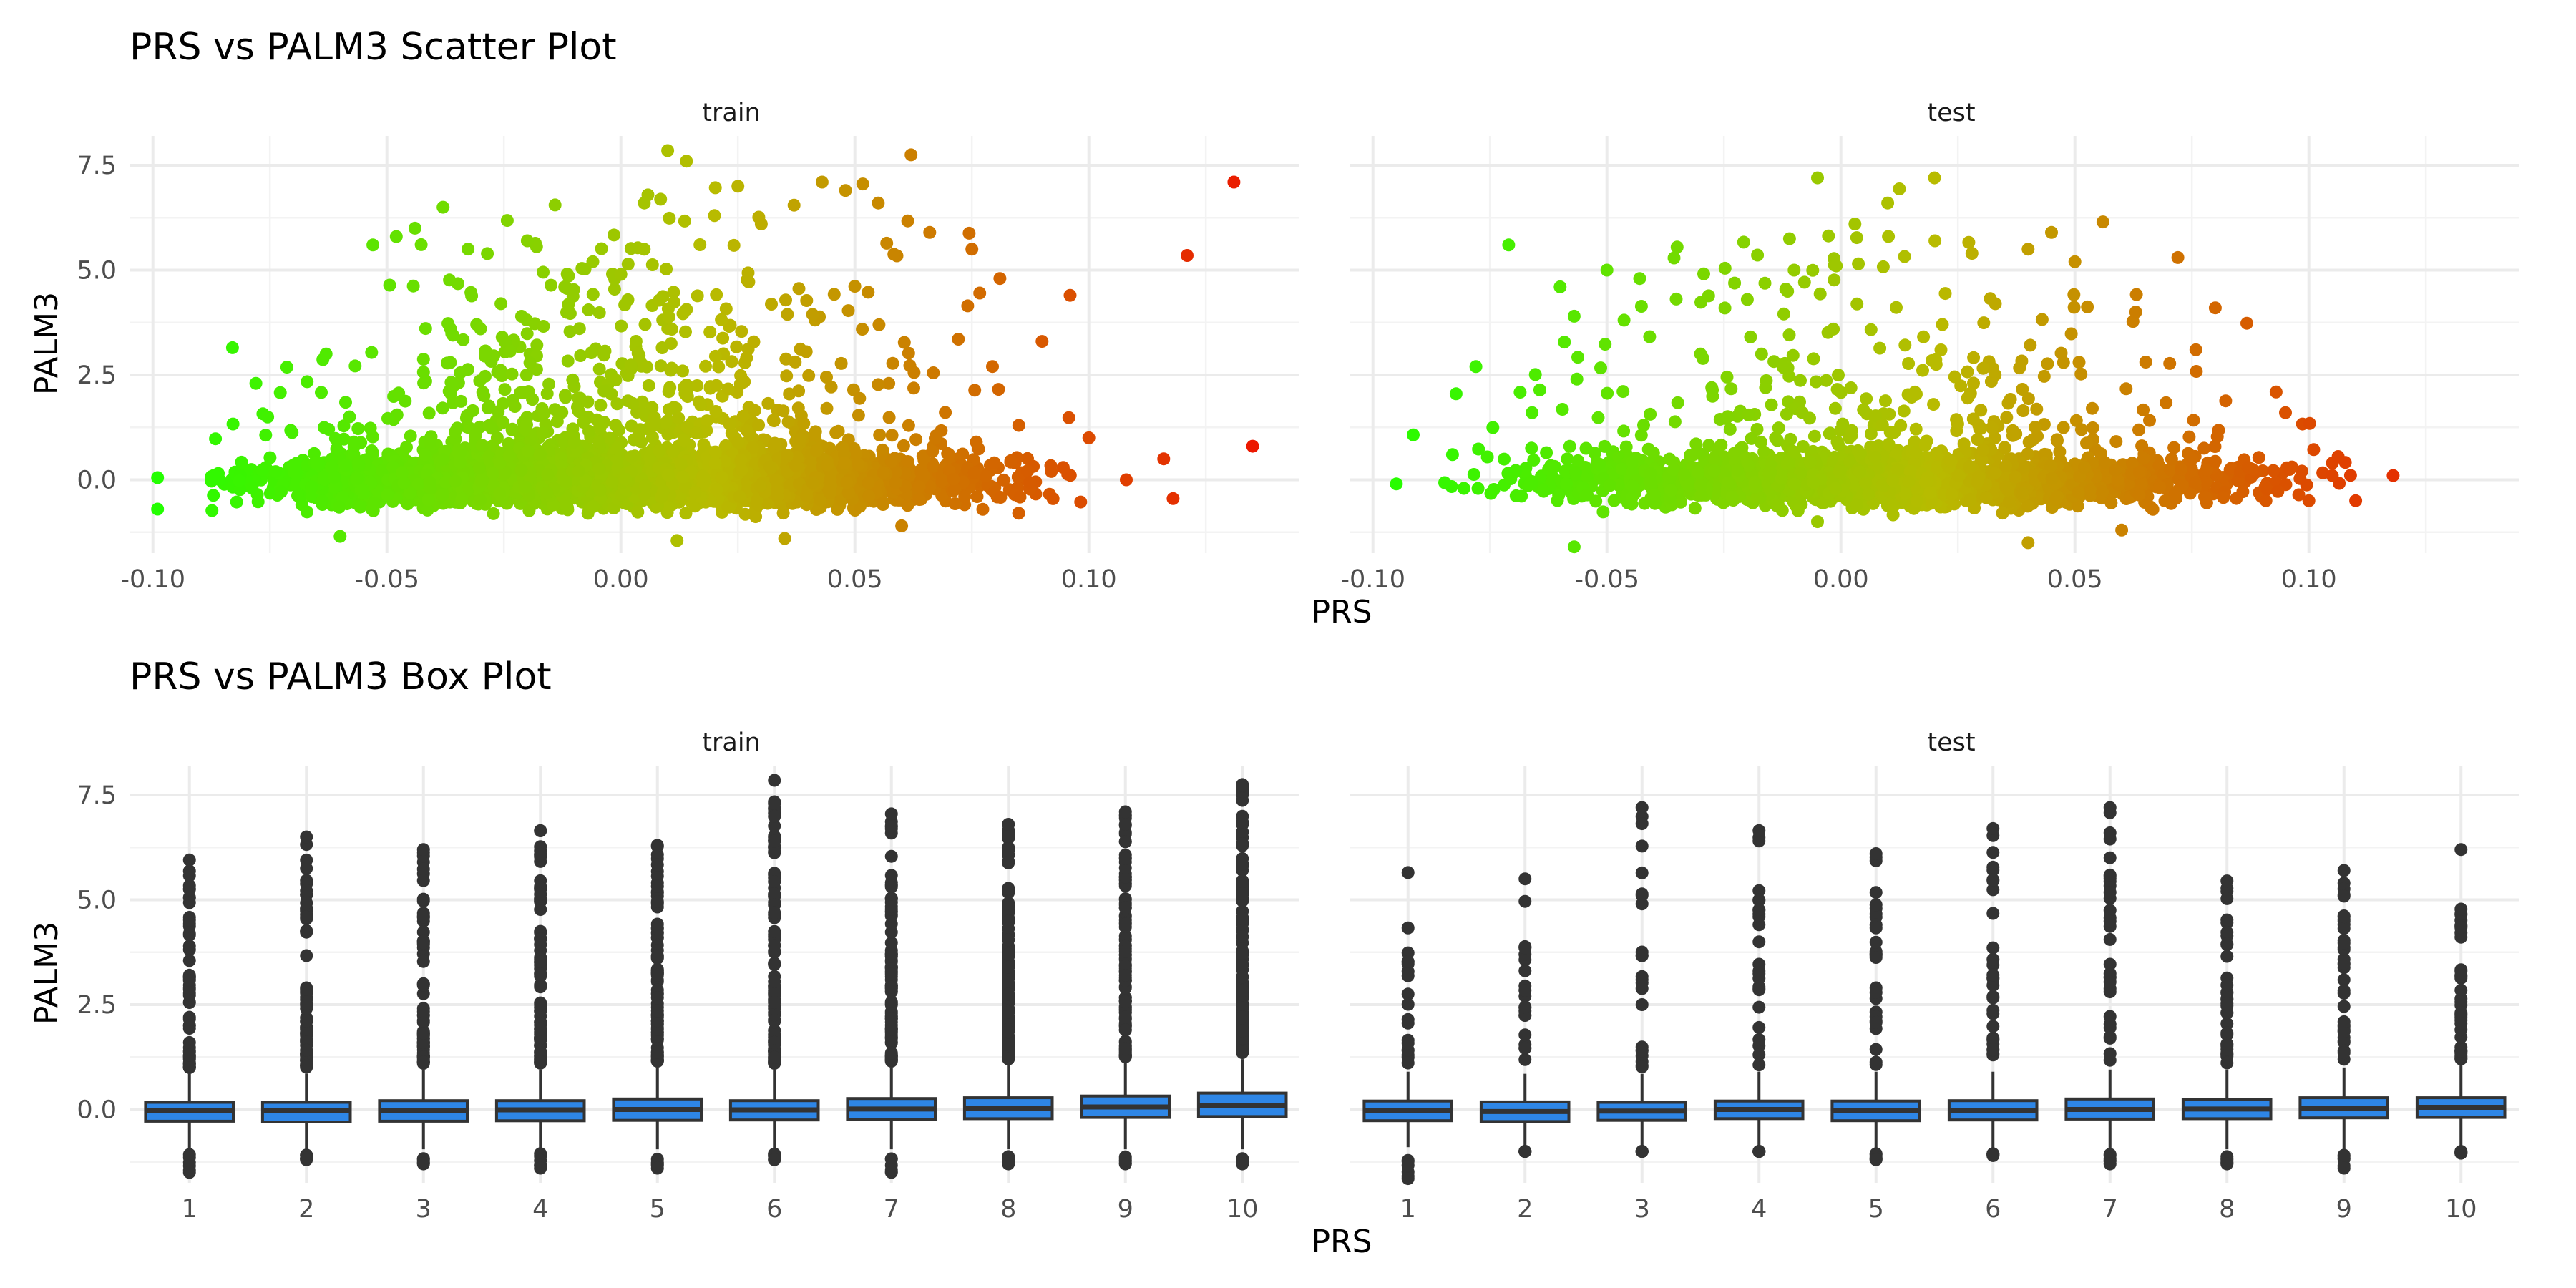  I want to click on y-tick-label: 0.0, so click(97, 480).